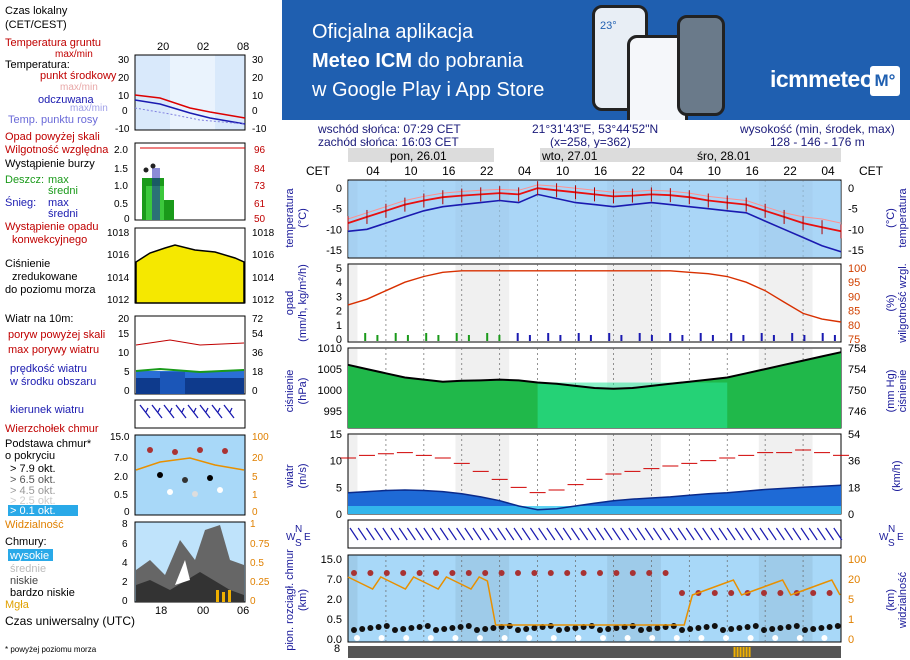 This screenshot has width=910, height=660. Describe the element at coordinates (594, 601) in the screenshot. I see `visibility-line` at that location.